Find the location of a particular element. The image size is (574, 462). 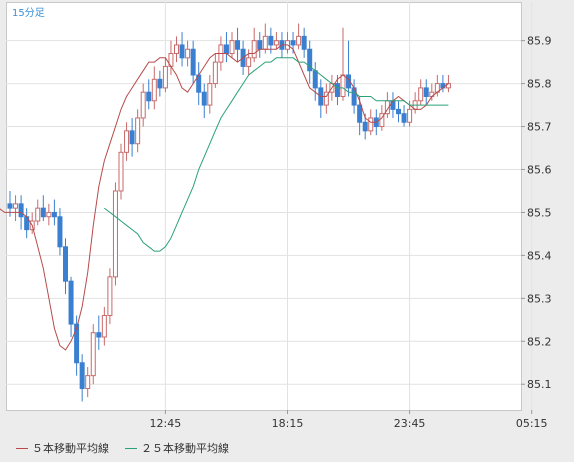

y-tick-label: 85.1 is located at coordinates (539, 384).